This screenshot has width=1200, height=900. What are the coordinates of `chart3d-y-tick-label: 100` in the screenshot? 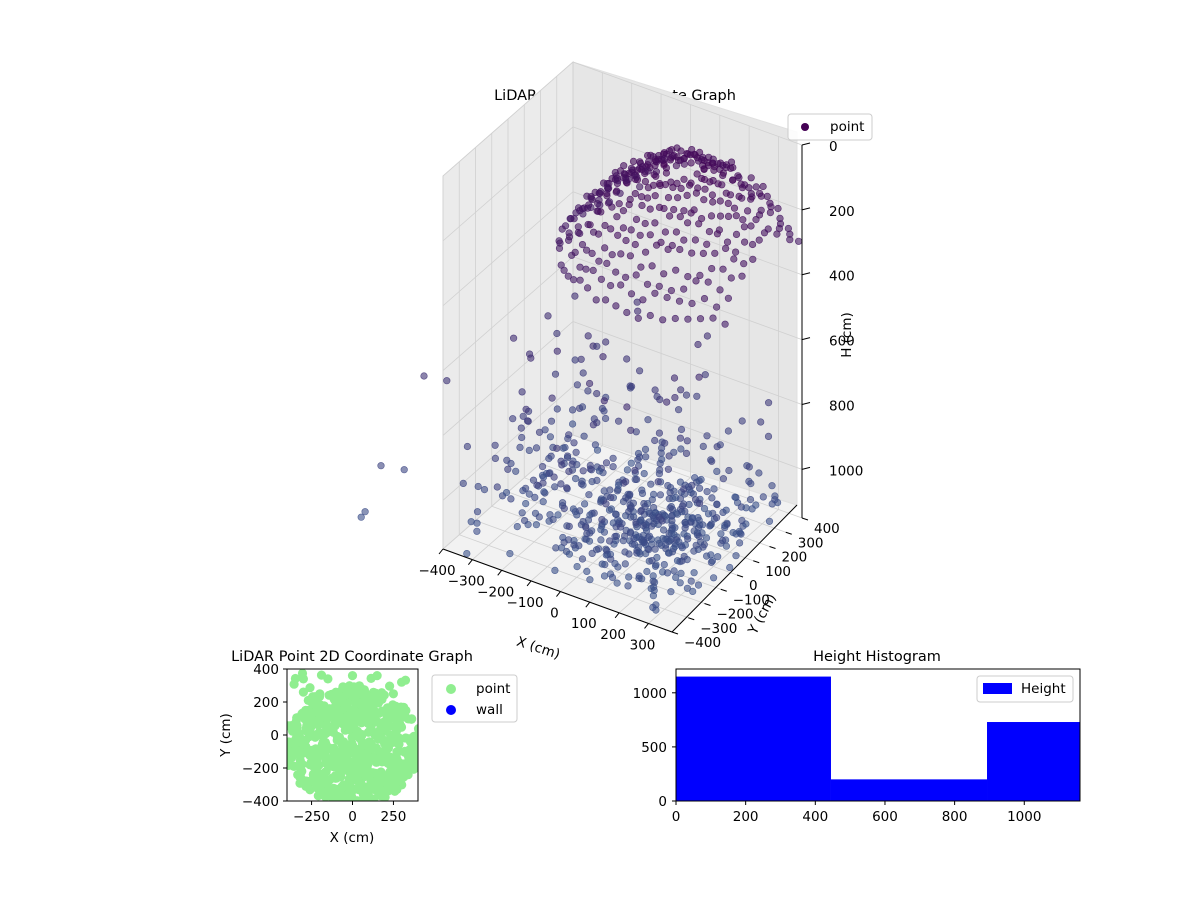 It's located at (778, 572).